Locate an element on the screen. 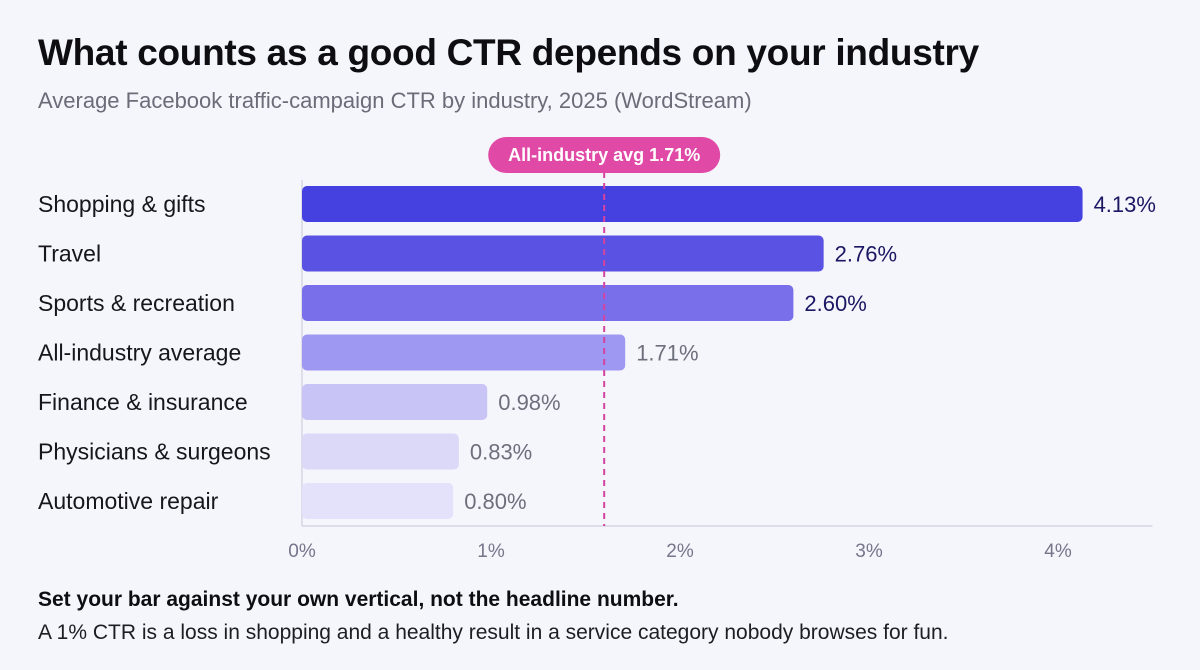 The width and height of the screenshot is (1200, 670). value-label: 1.71% is located at coordinates (667, 353).